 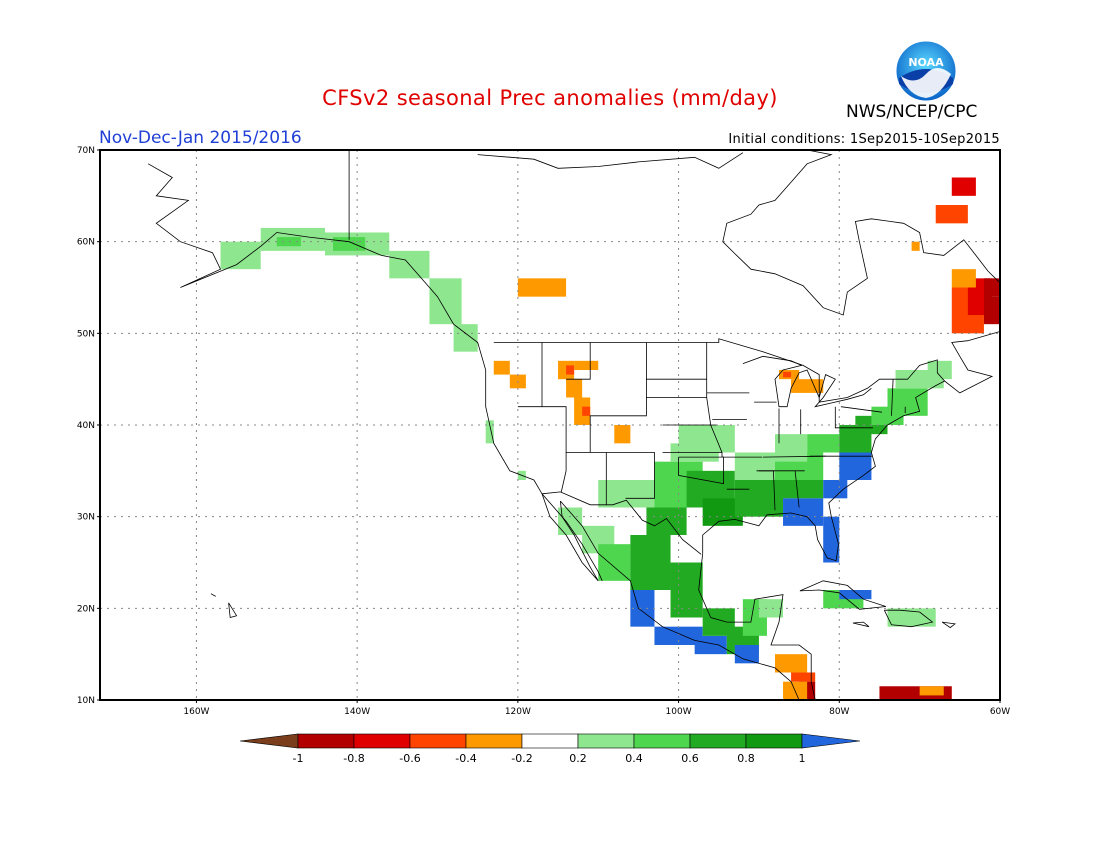 I want to click on lon-tick-label: 120W, so click(x=518, y=712).